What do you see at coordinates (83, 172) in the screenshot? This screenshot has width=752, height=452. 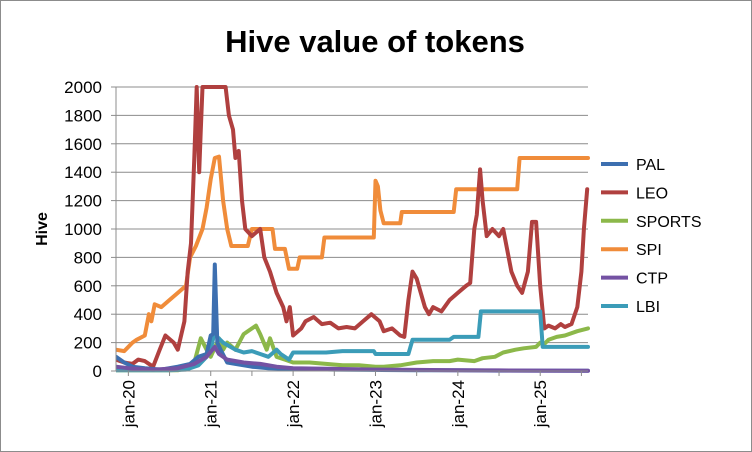 I see `y-tick-label-7: 1400` at bounding box center [83, 172].